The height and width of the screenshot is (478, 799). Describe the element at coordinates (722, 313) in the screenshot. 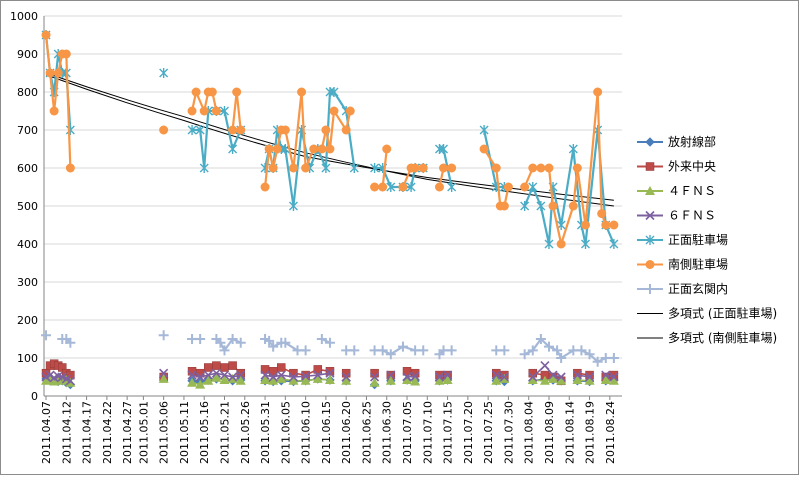

I see `legend-label: 多項式 (正面駐車場)` at that location.